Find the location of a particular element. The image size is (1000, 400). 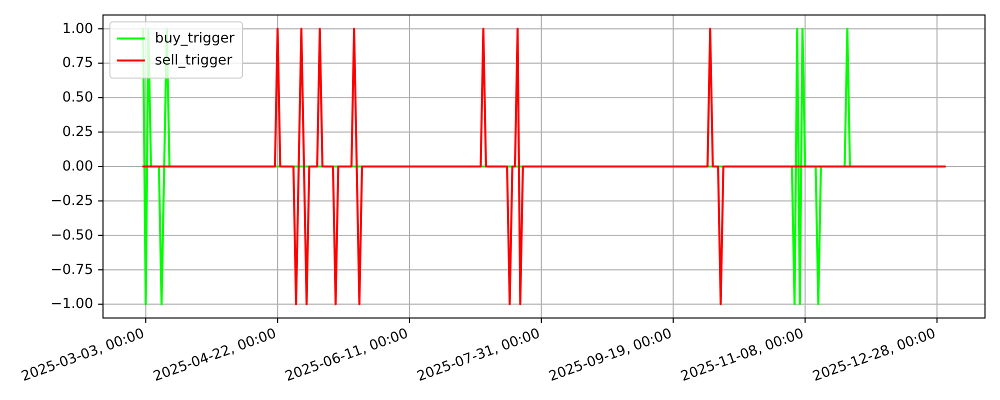

y-tick-label: −0.50 is located at coordinates (72, 235).